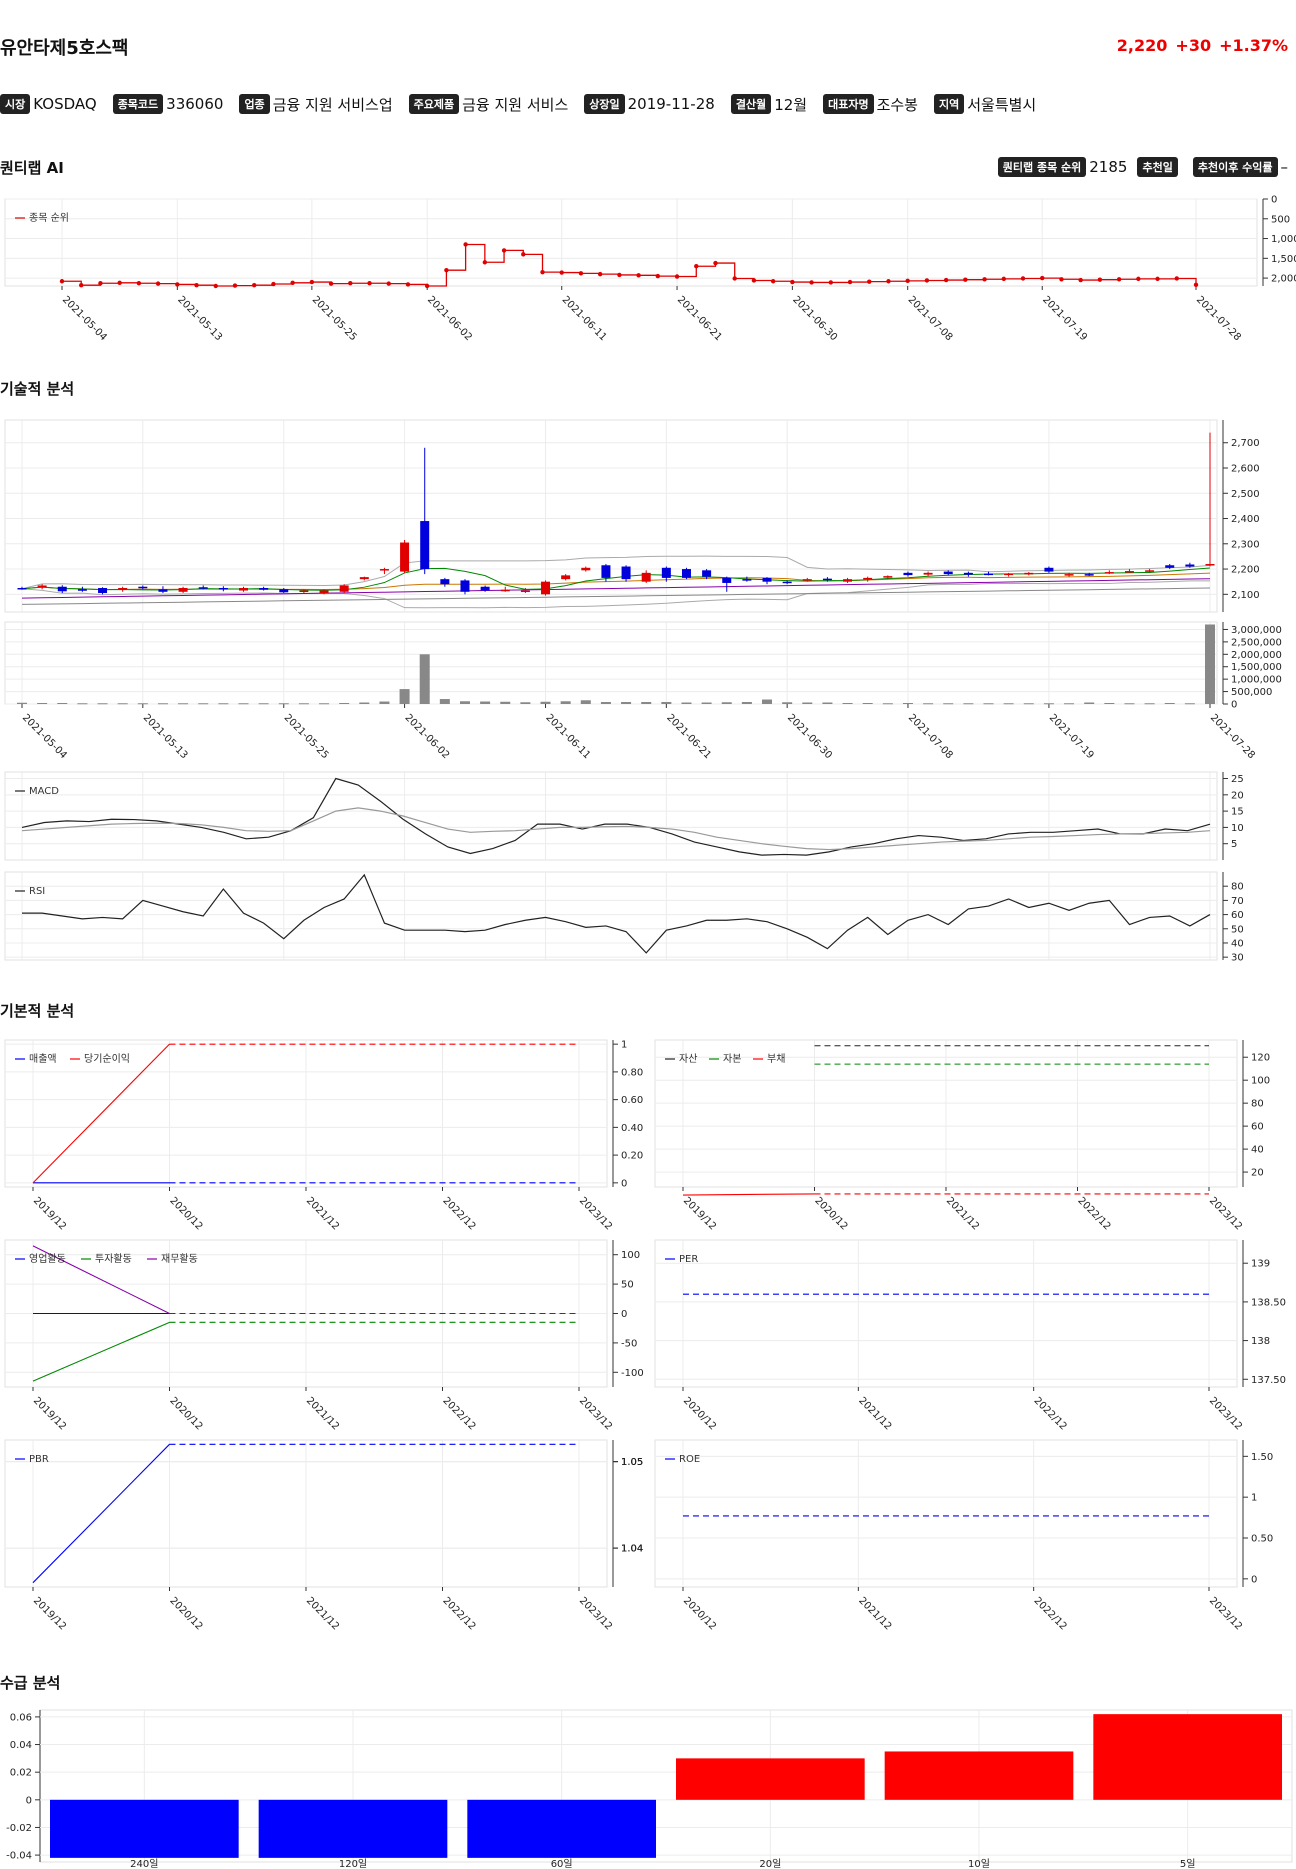  Describe the element at coordinates (144, 1863) in the screenshot. I see `supply-x-tick-label: 240일` at that location.